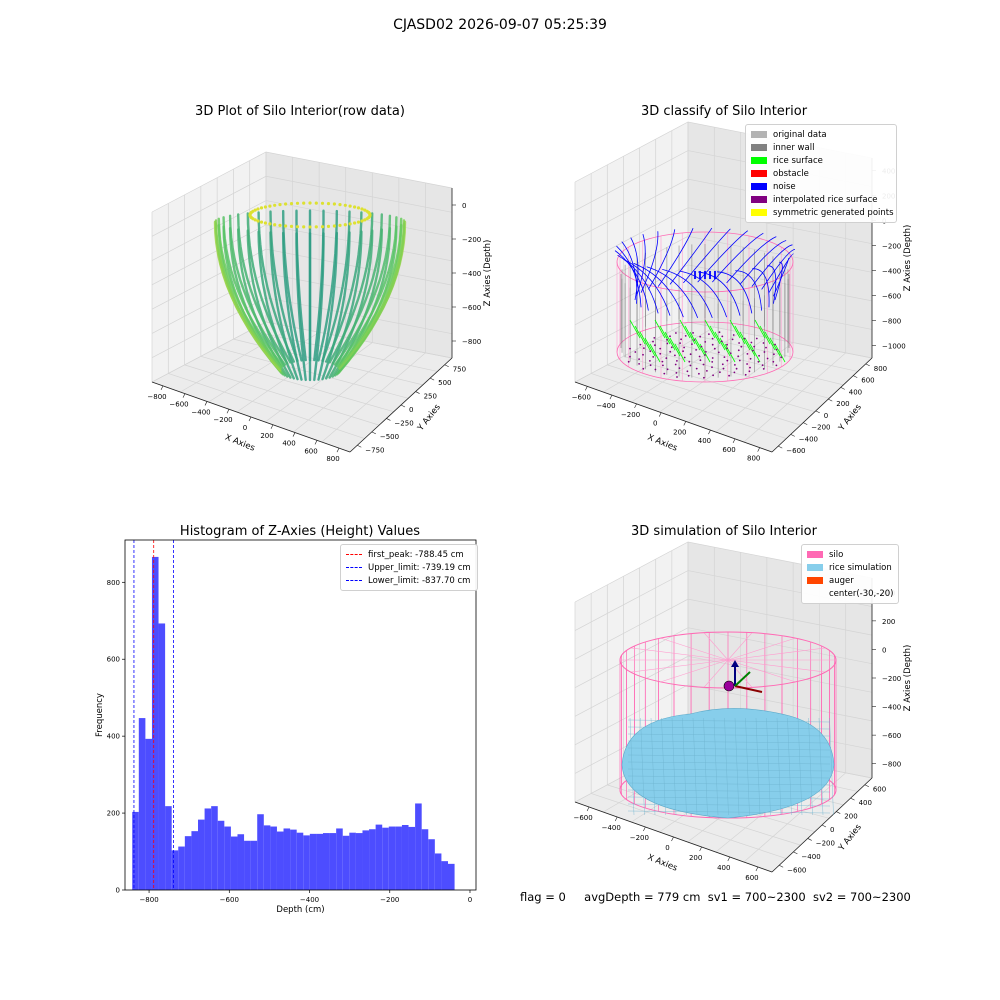 The height and width of the screenshot is (1000, 1000). I want to click on x-tick-label: −400, so click(611, 828).